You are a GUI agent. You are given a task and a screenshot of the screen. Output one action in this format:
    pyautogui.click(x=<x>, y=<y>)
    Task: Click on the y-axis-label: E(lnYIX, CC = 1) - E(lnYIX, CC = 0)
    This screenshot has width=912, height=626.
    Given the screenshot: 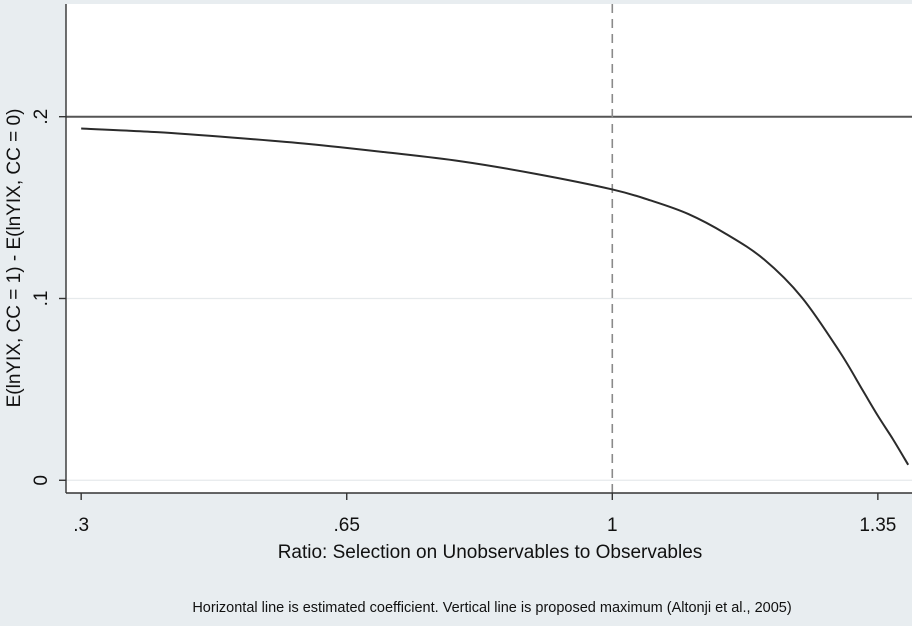 What is the action you would take?
    pyautogui.click(x=14, y=258)
    